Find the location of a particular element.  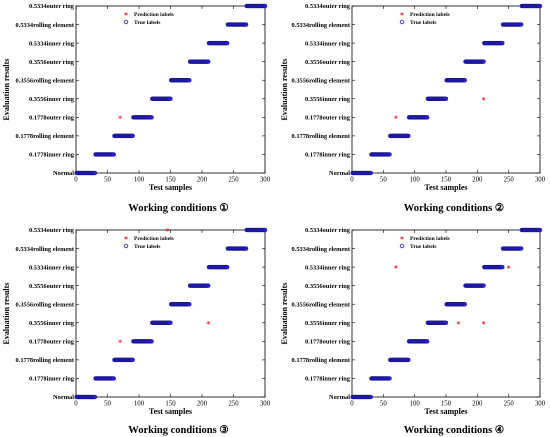

x-tick-label: 50 is located at coordinates (107, 180).